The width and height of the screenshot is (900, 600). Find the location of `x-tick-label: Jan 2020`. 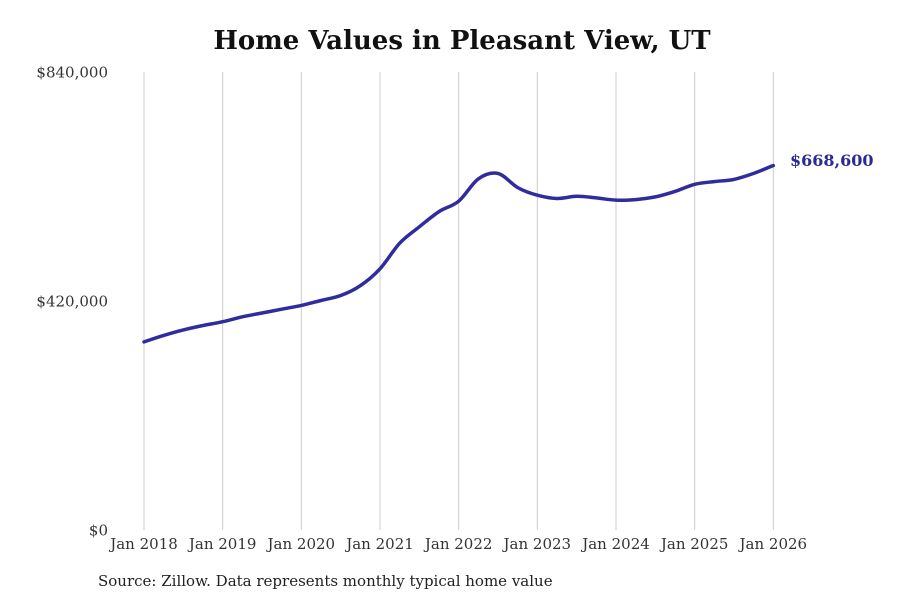

x-tick-label: Jan 2020 is located at coordinates (301, 544).